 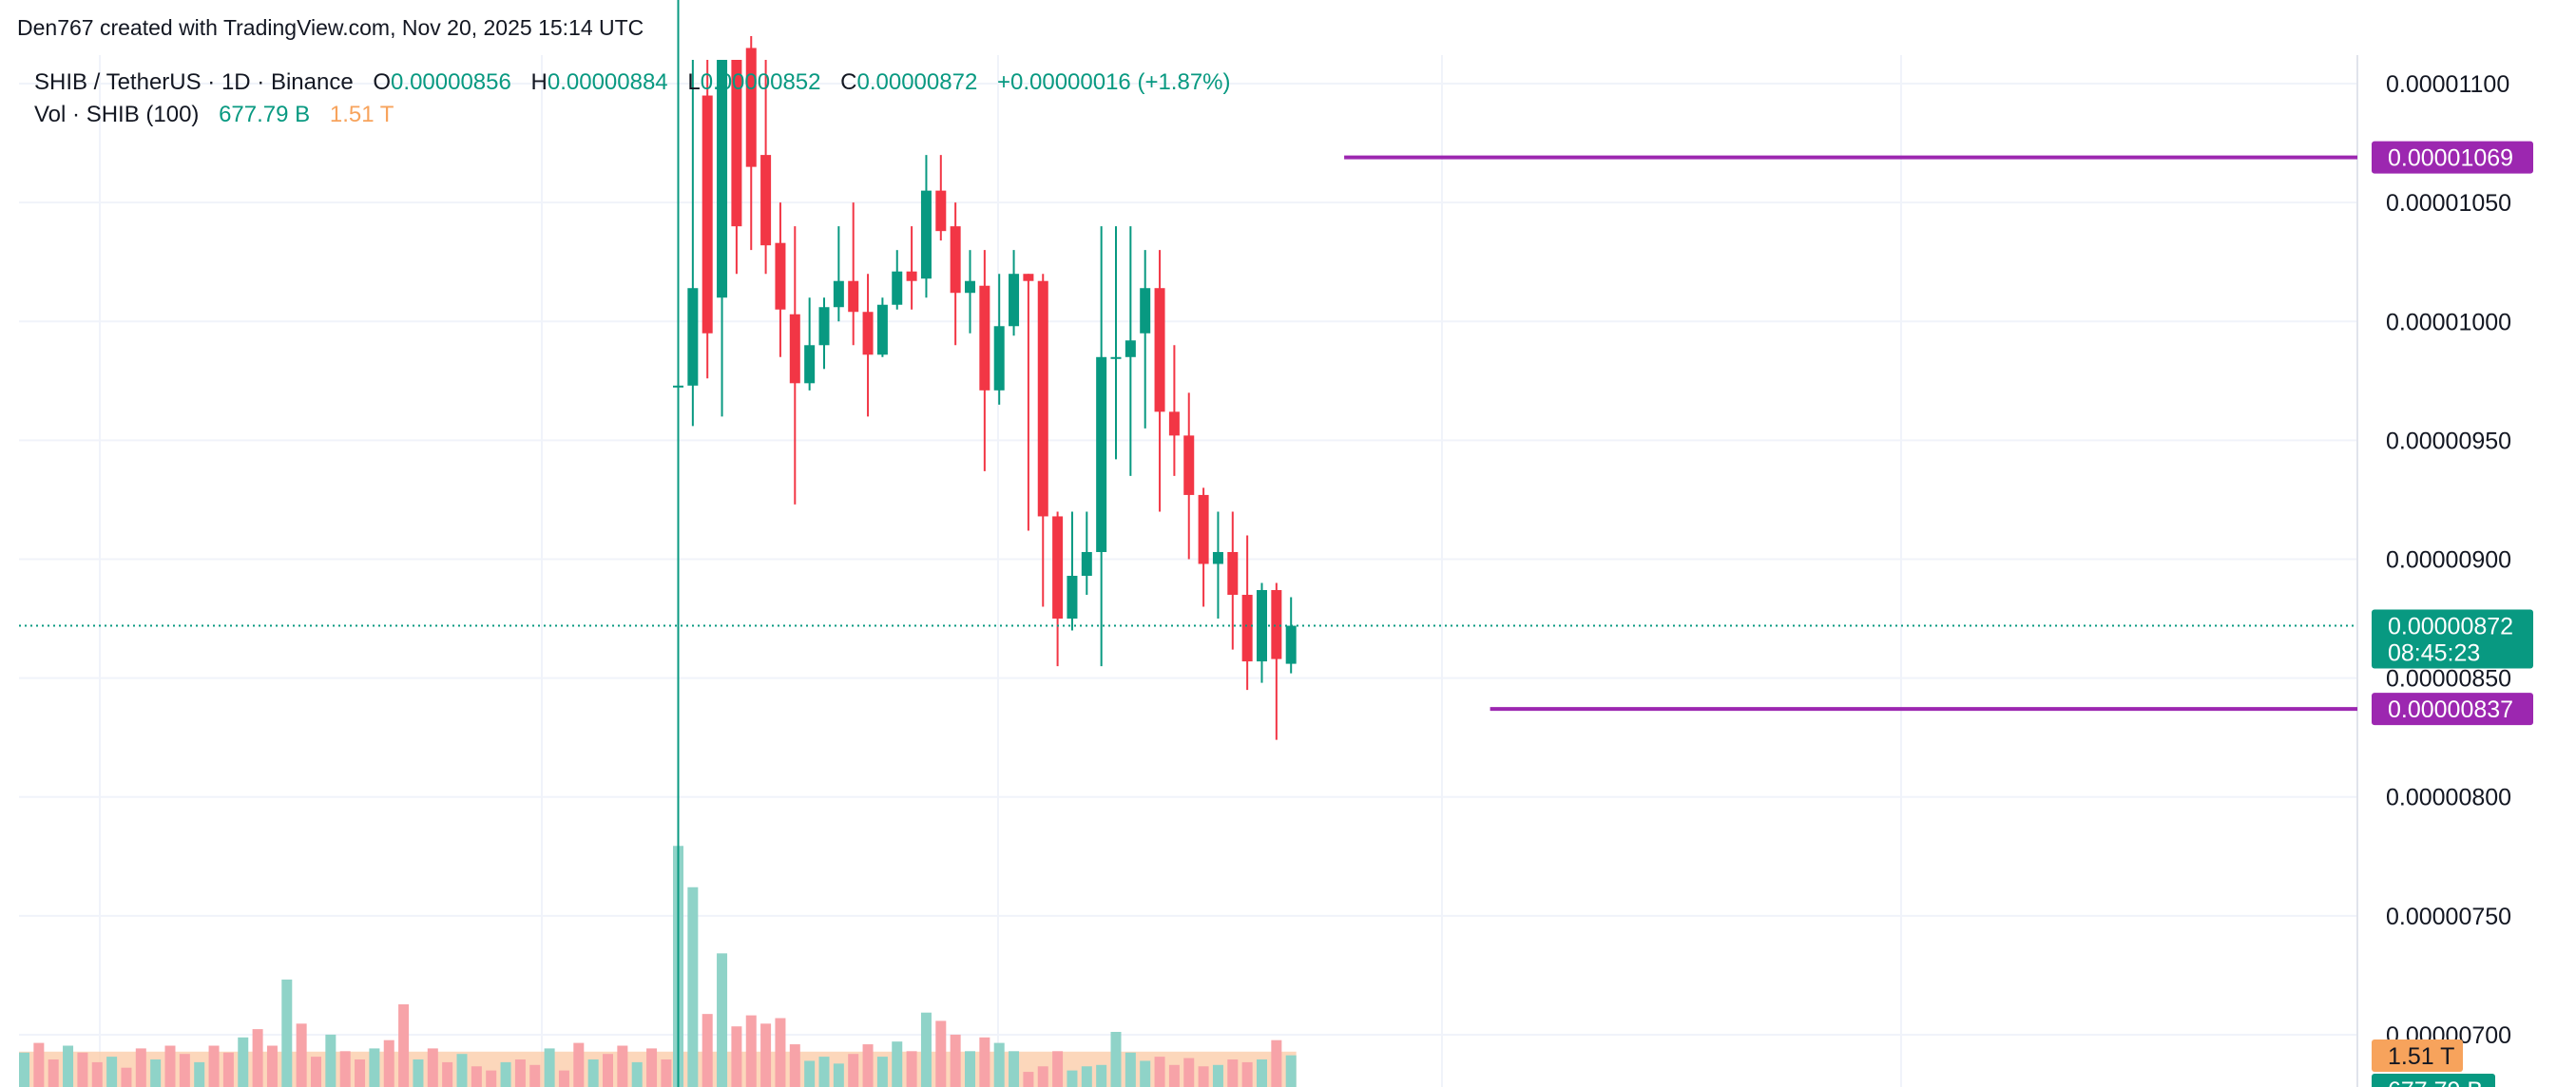 I want to click on close-value: 0.00000872, so click(x=917, y=82).